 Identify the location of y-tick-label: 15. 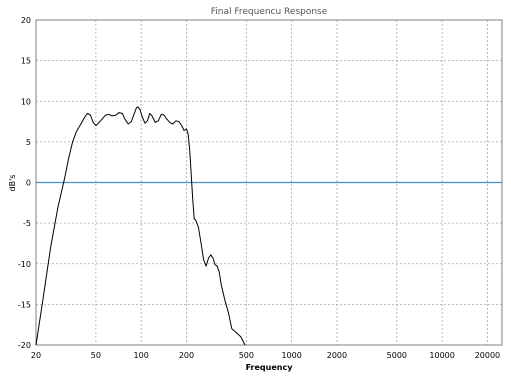
(26, 61).